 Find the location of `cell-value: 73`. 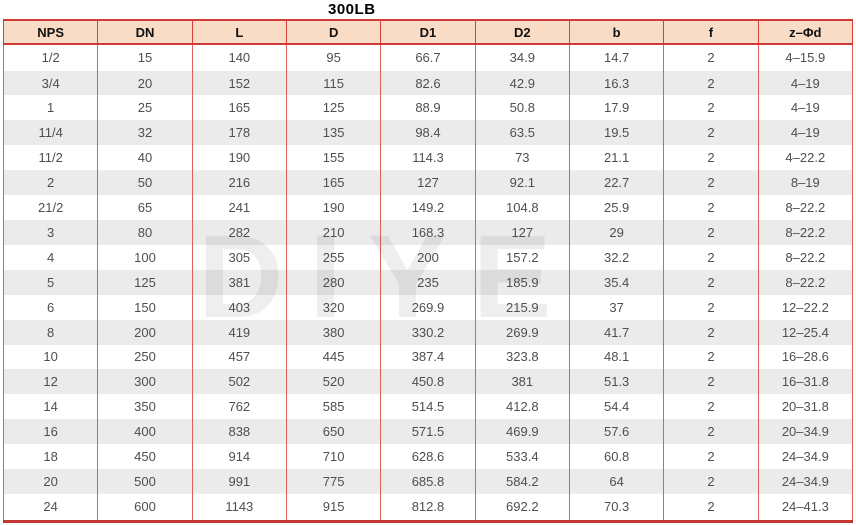

cell-value: 73 is located at coordinates (522, 158).